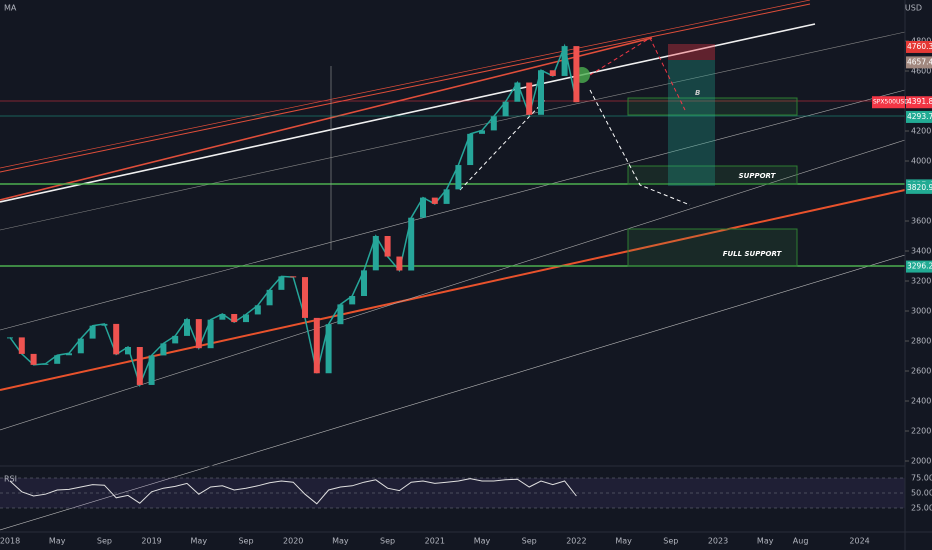 The height and width of the screenshot is (550, 932). What do you see at coordinates (753, 254) in the screenshot?
I see `full-support-note: FULL SUPPORT` at bounding box center [753, 254].